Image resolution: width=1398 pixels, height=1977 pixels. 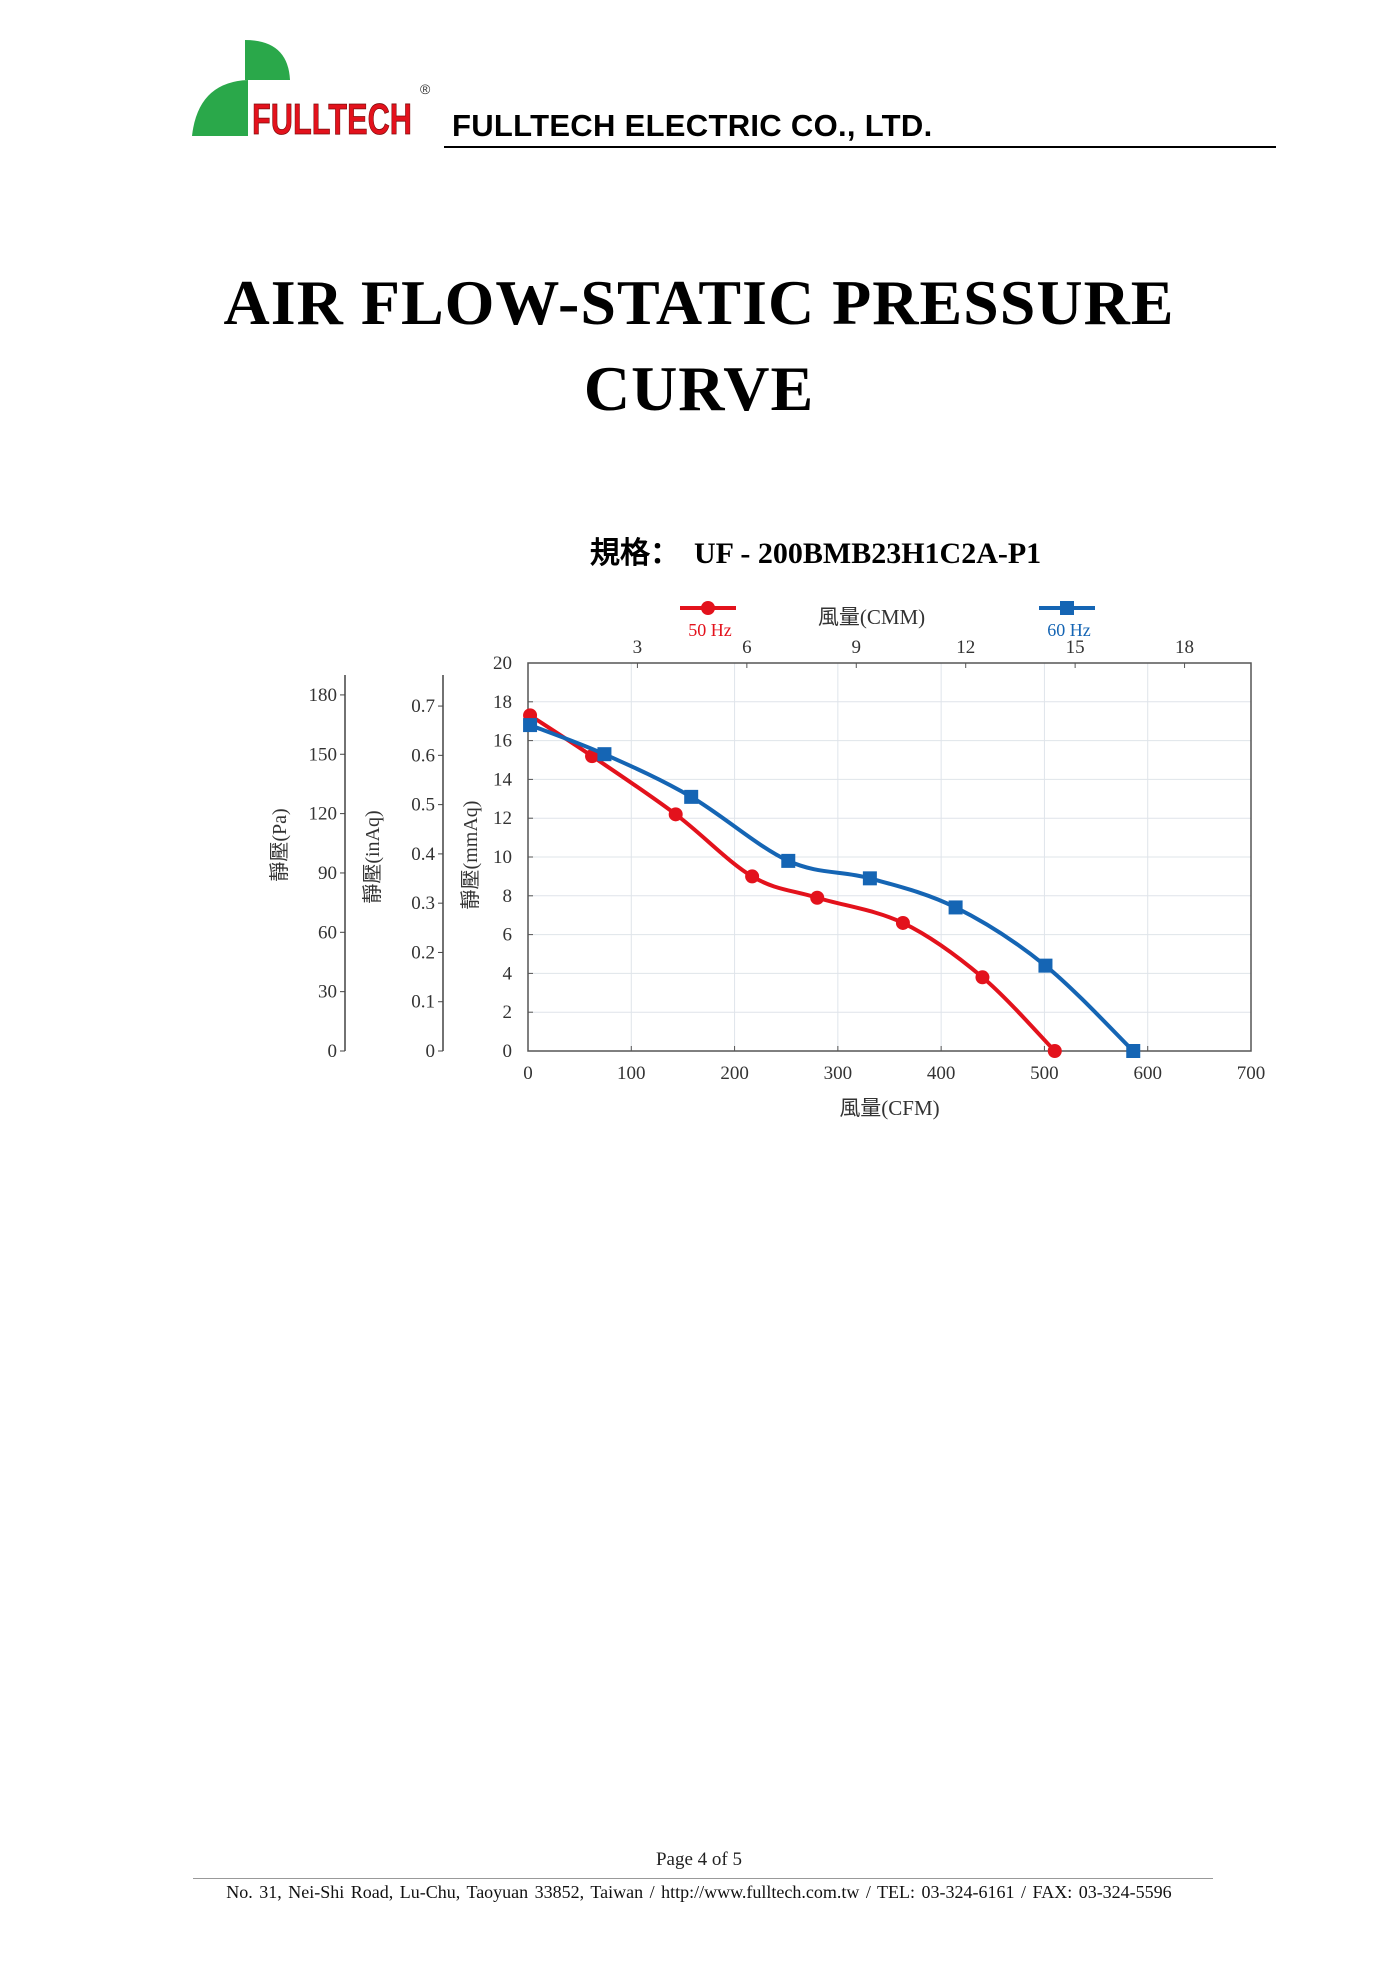 What do you see at coordinates (871, 617) in the screenshot?
I see `x2-axis-label: 風量(CMM)` at bounding box center [871, 617].